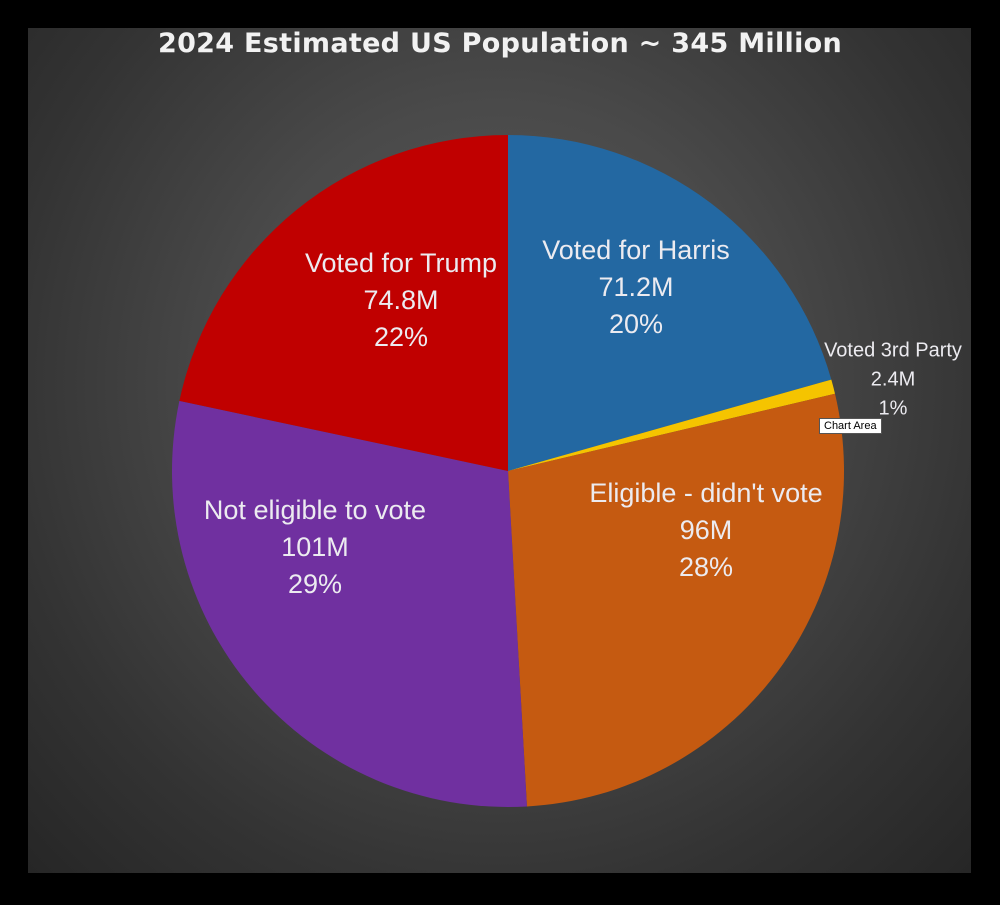  Describe the element at coordinates (672, 425) in the screenshot. I see `pie-slice-voted-3rd-party` at that location.